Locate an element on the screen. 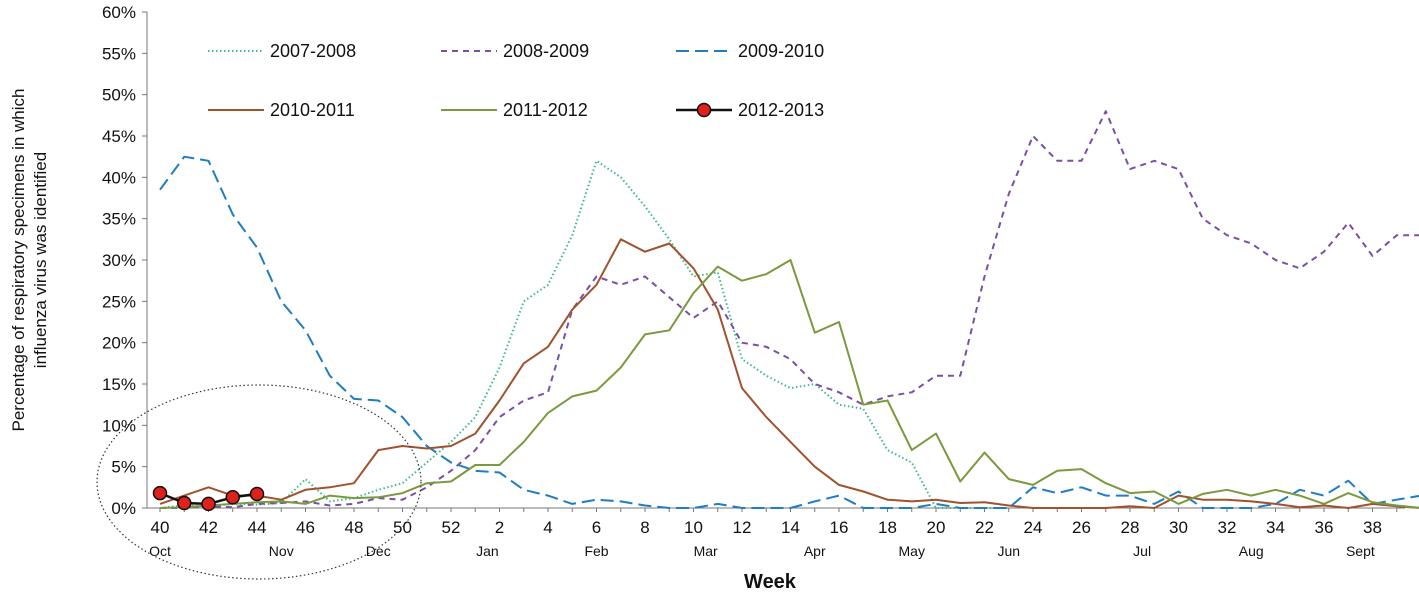  month-label: Jun is located at coordinates (1008, 551).